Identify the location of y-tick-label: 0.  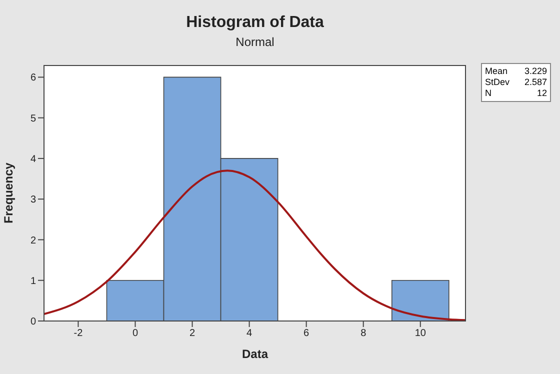
(33, 322).